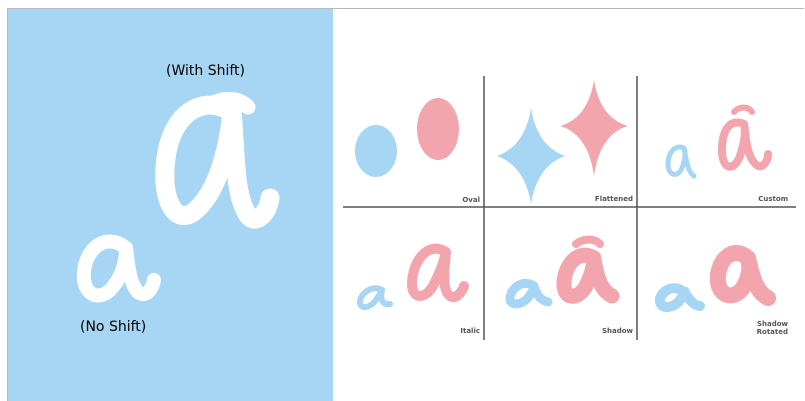 The width and height of the screenshot is (805, 401). I want to click on custom-a-pair-icon, so click(718, 141).